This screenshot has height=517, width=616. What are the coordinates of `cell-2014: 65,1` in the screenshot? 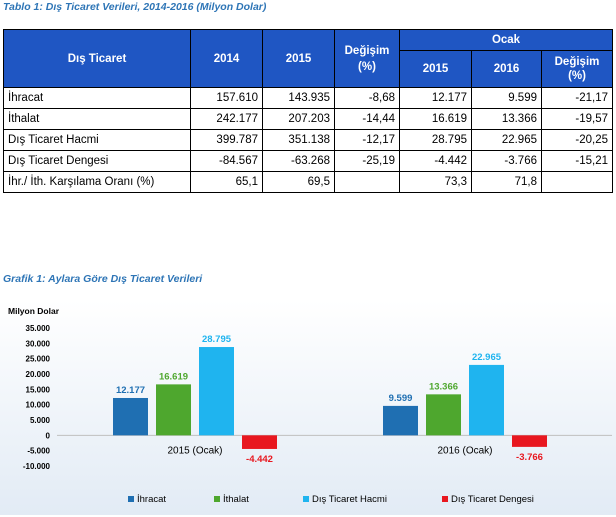 It's located at (226, 182).